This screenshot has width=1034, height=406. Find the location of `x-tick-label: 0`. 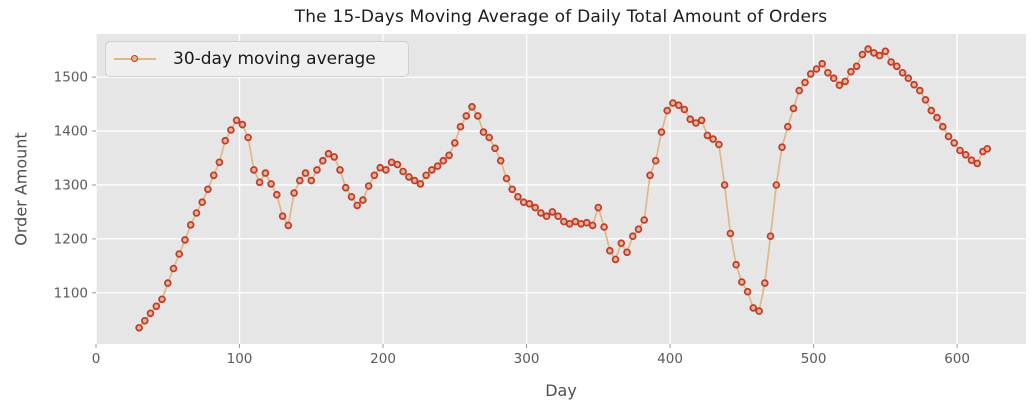

x-tick-label: 0 is located at coordinates (96, 359).